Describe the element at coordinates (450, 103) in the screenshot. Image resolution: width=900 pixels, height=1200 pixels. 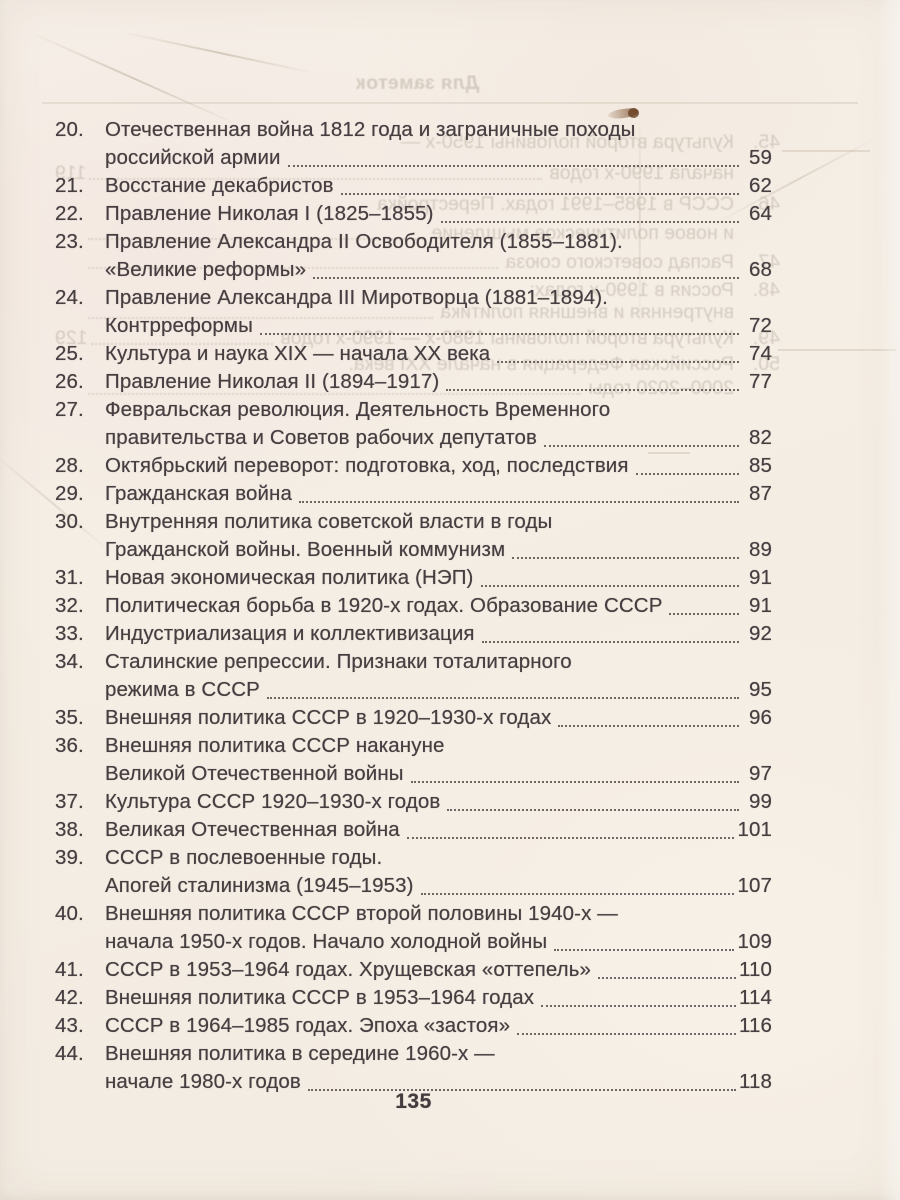
I see `bleedthrough-rule-line` at that location.